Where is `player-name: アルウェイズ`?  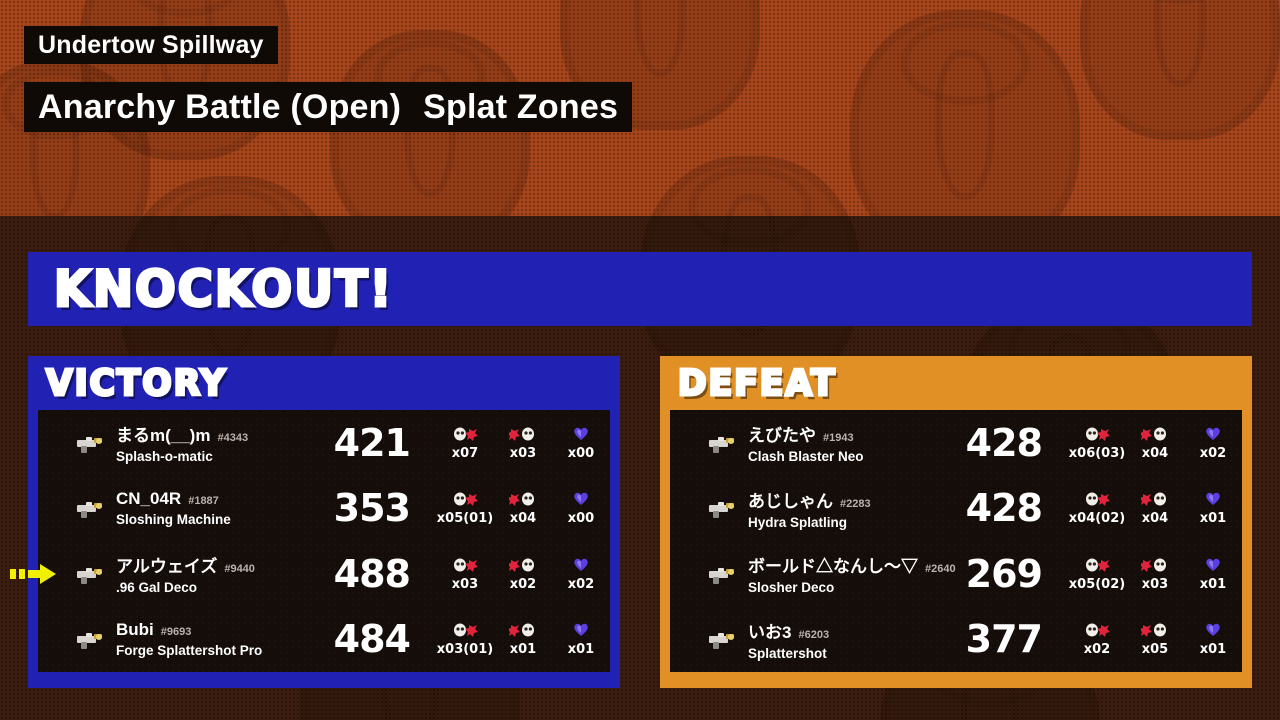
player-name: アルウェイズ is located at coordinates (167, 567).